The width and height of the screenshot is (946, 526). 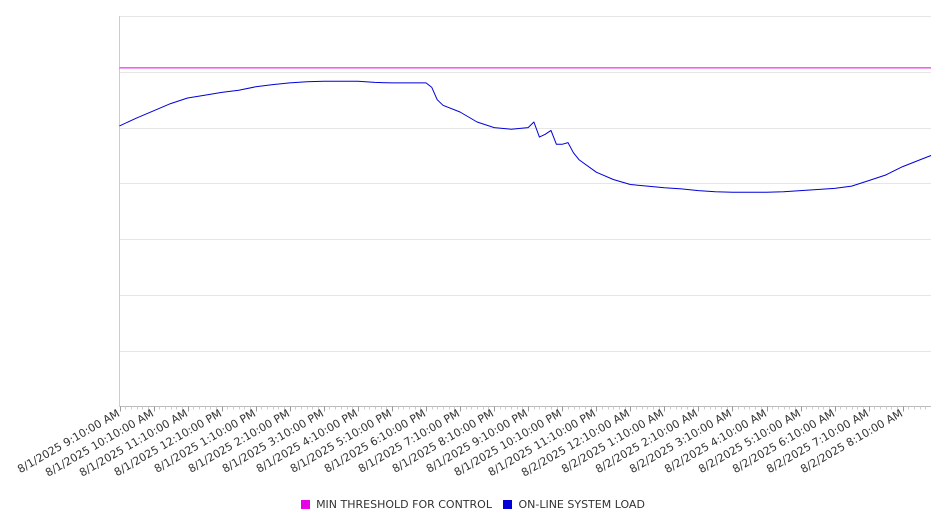 I want to click on legend-item-system-load: ON-LINE SYSTEM LOAD, so click(x=574, y=504).